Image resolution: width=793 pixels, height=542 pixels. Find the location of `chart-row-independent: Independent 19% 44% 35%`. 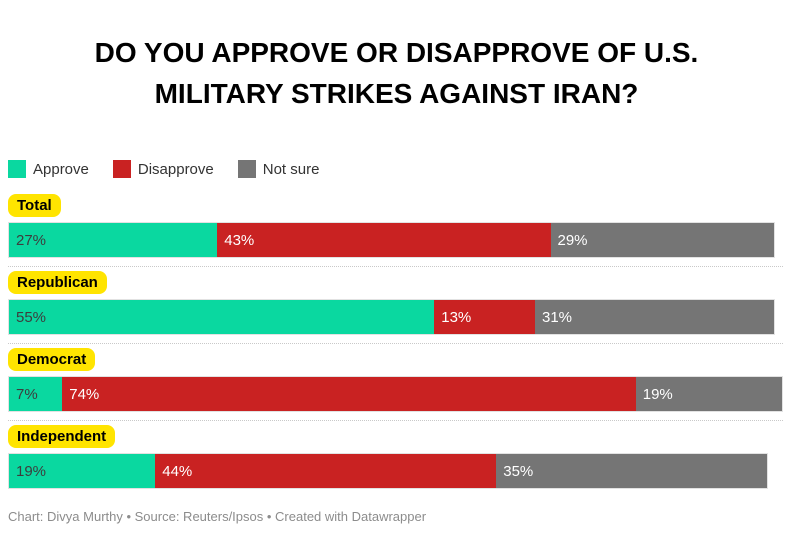

chart-row-independent: Independent 19% 44% 35% is located at coordinates (395, 457).